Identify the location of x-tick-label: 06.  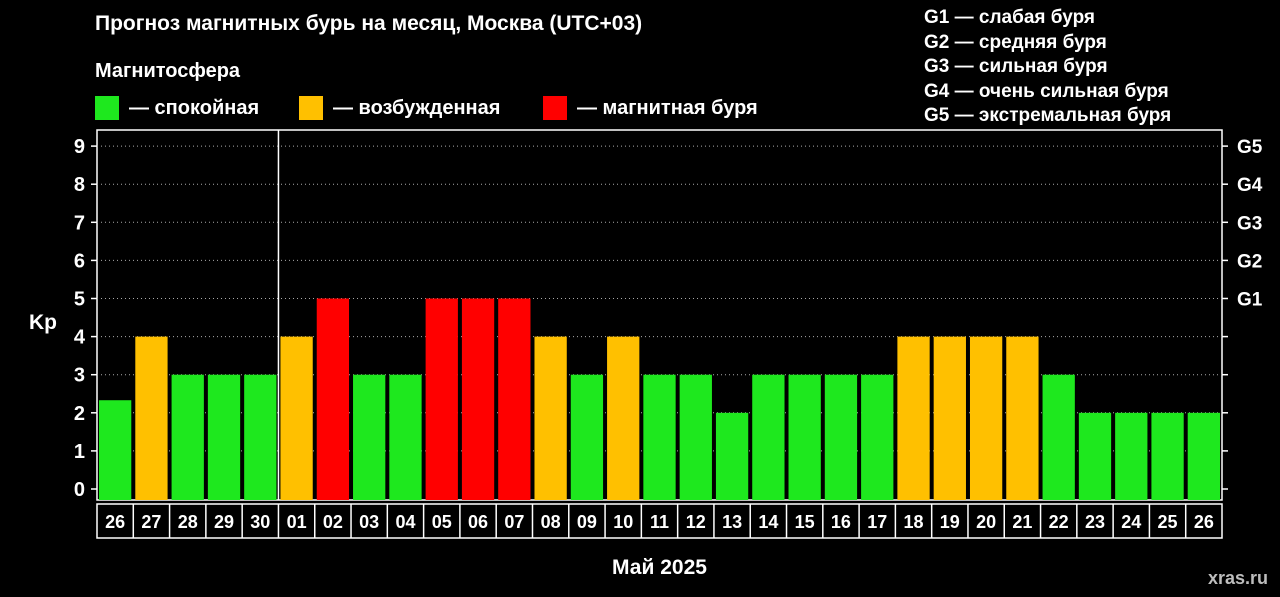
(478, 522).